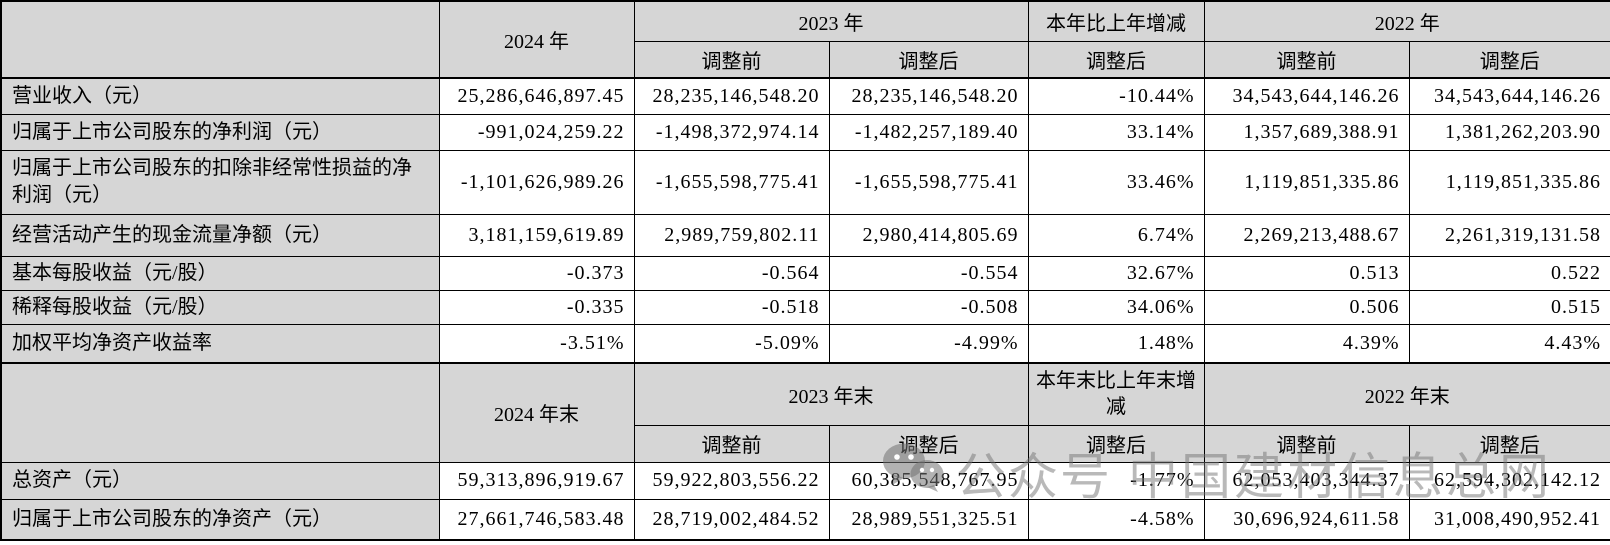 Image resolution: width=1610 pixels, height=545 pixels. I want to click on cell-2022-post: 31,008,490,952.41, so click(1509, 519).